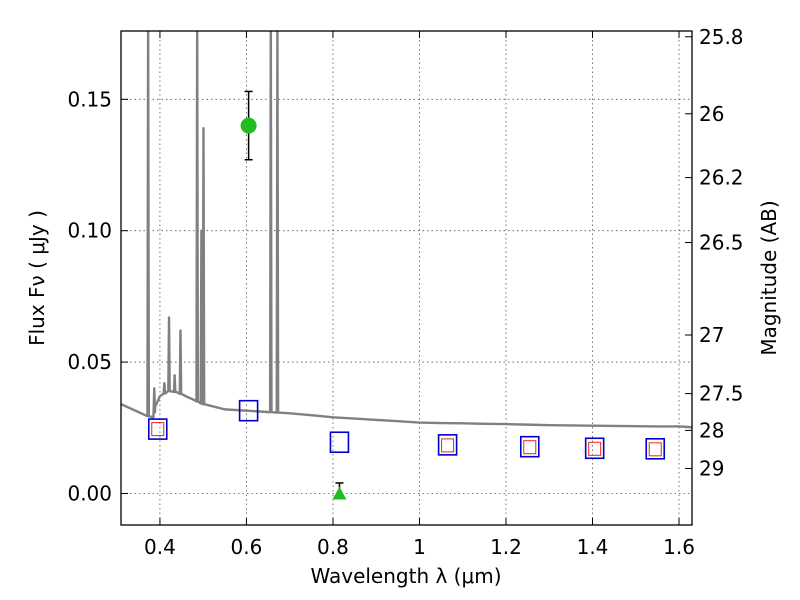  What do you see at coordinates (711, 114) in the screenshot?
I see `y-tick-label-right-1: 26` at bounding box center [711, 114].